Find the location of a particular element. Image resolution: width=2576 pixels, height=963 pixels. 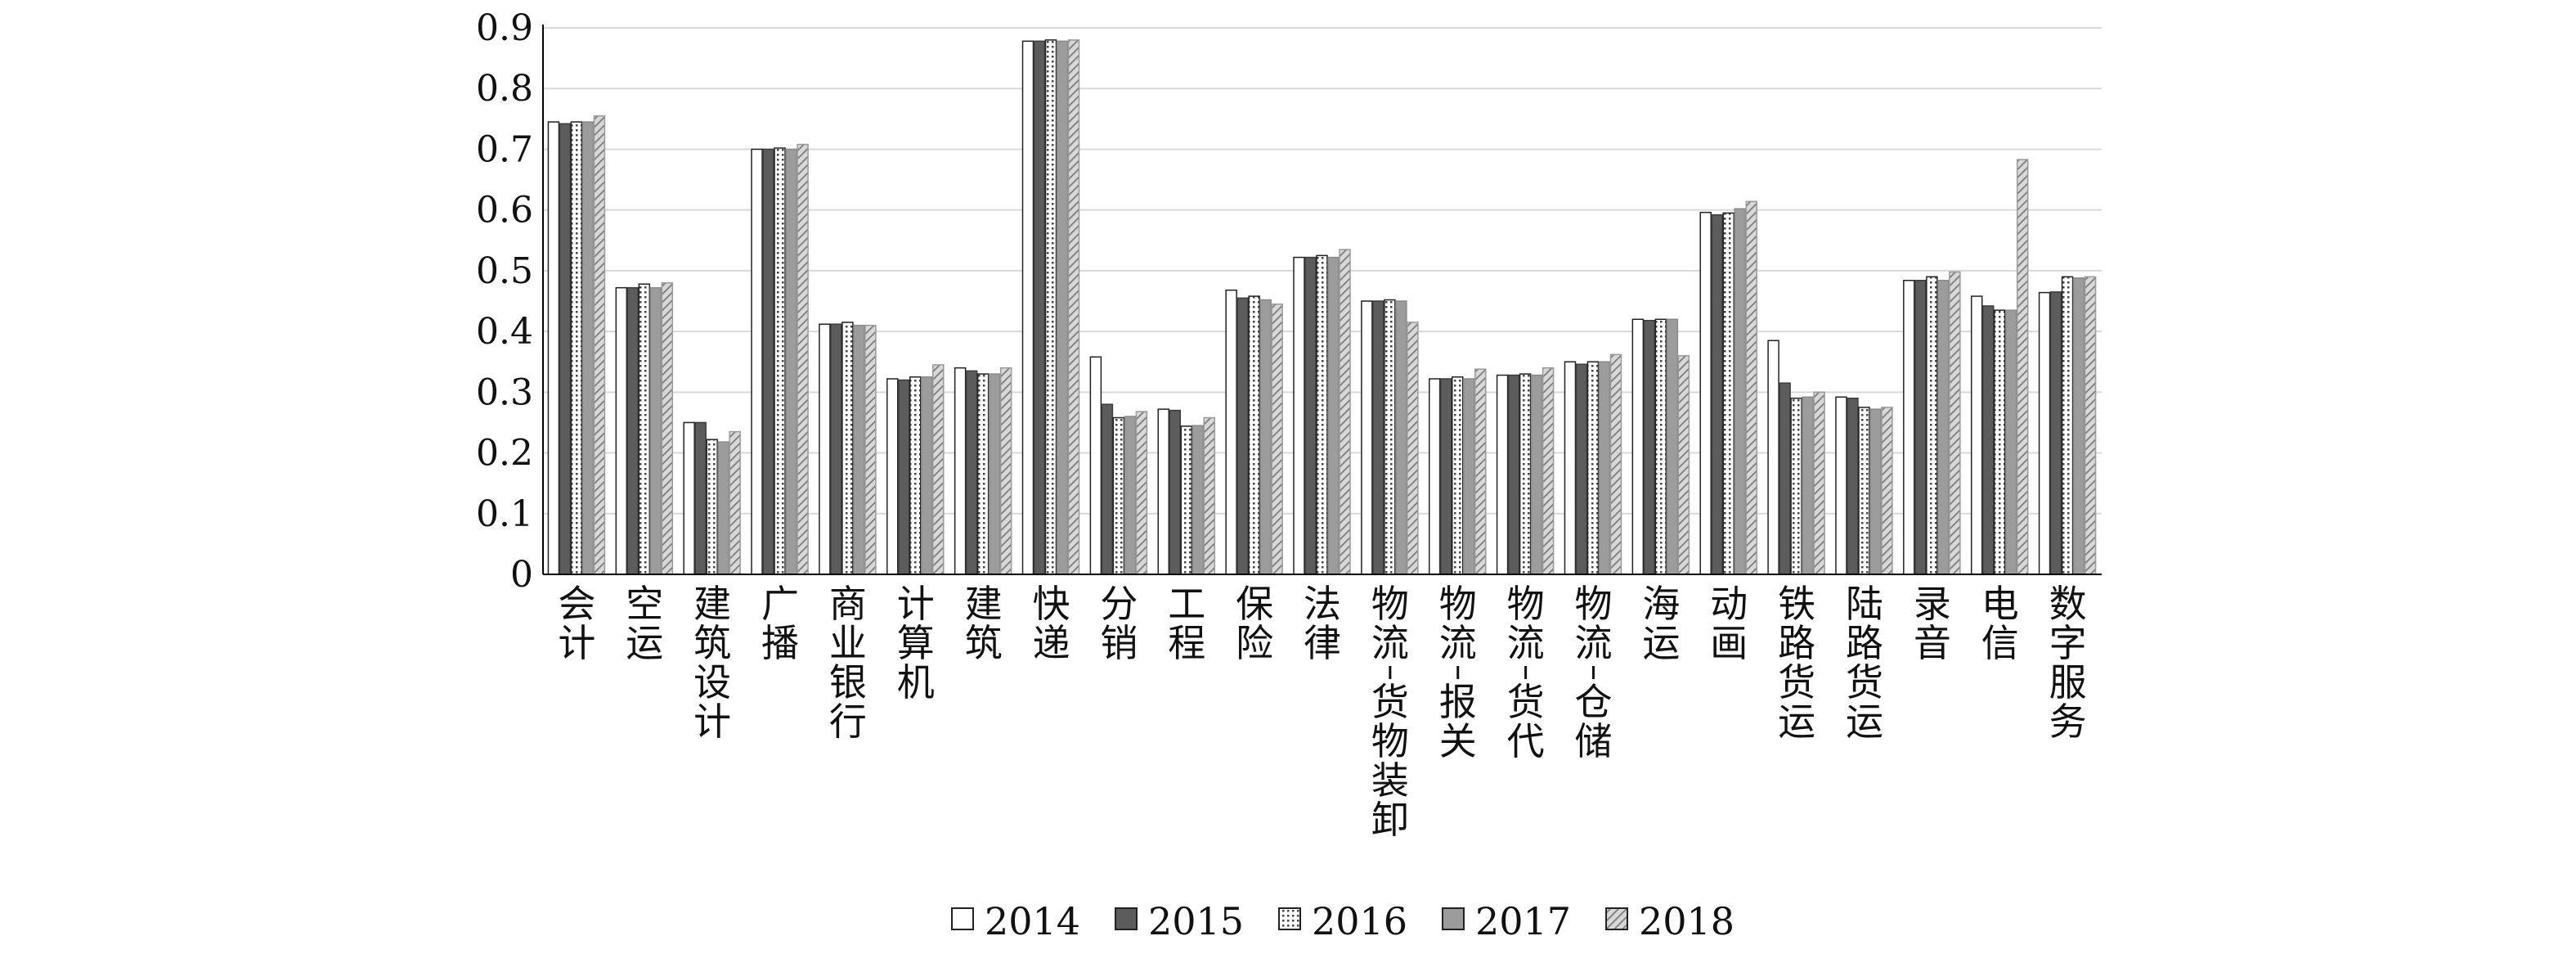

category-label-char: 画 is located at coordinates (1729, 643).